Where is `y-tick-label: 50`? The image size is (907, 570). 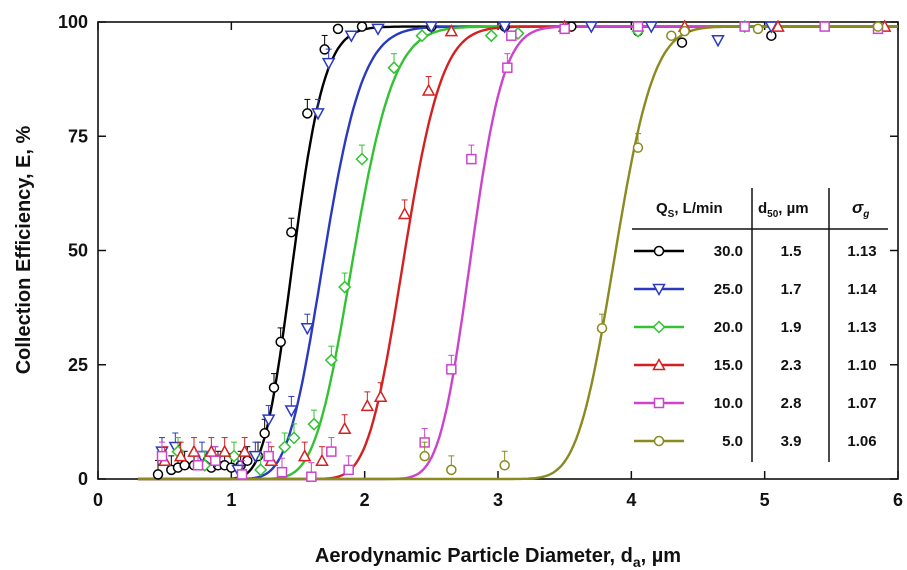 y-tick-label: 50 is located at coordinates (78, 251).